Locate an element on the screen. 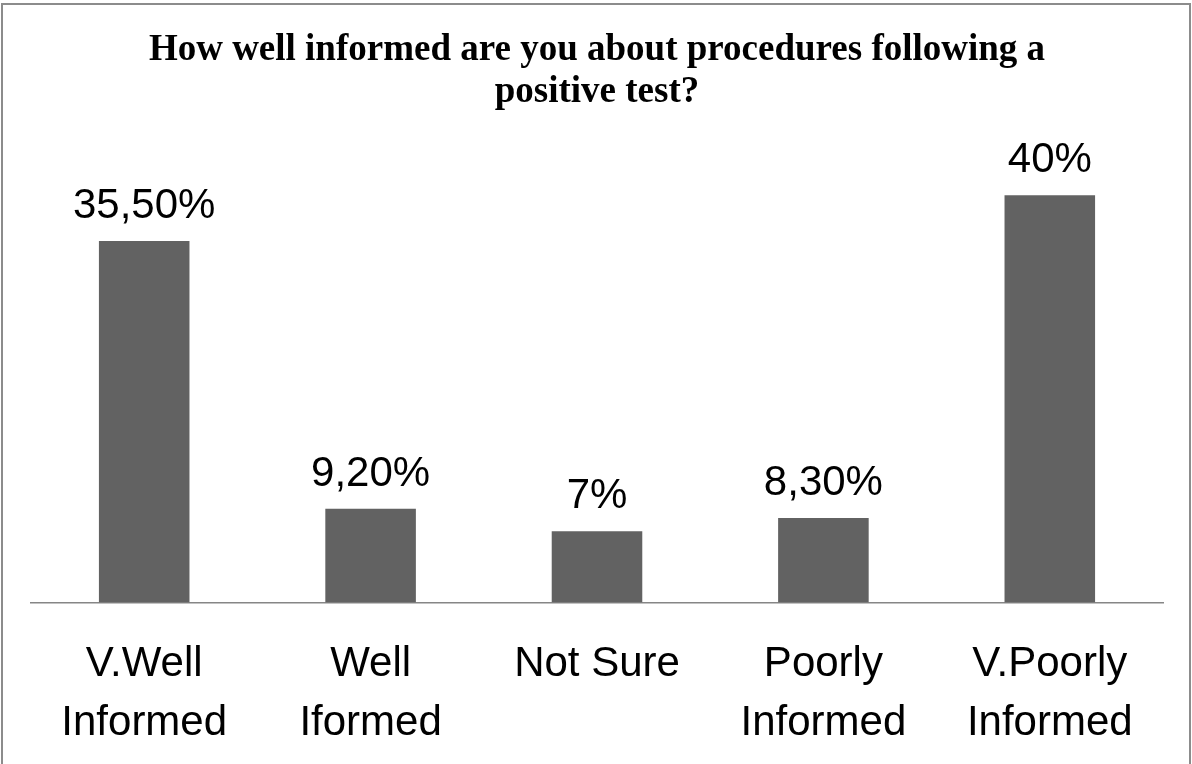 The image size is (1192, 764). x-tick-label: V.Poorly Informed is located at coordinates (1049, 691).